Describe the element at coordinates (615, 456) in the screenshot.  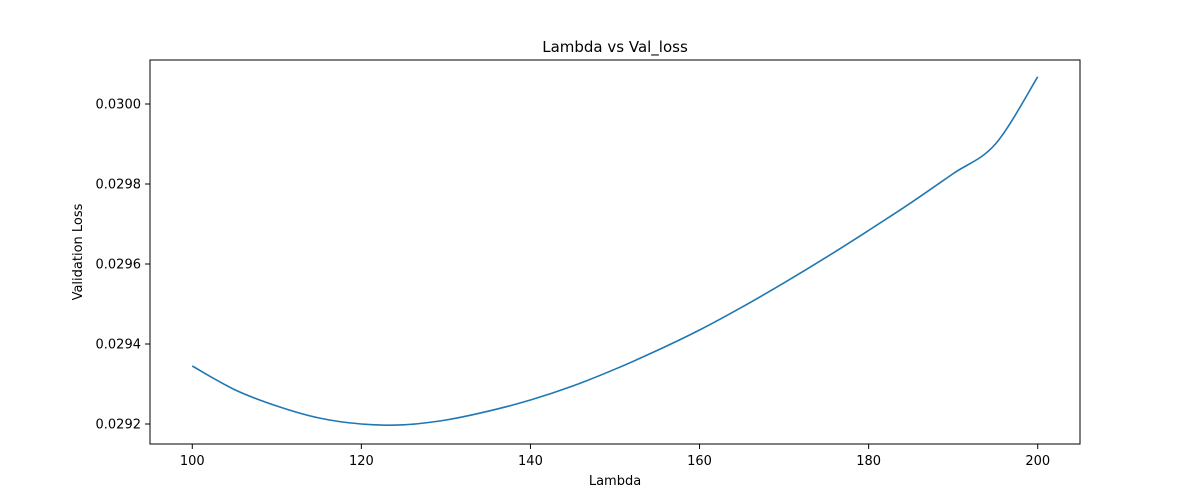
I see `x-axis-ticks: 100 120 140 160 180 200` at that location.